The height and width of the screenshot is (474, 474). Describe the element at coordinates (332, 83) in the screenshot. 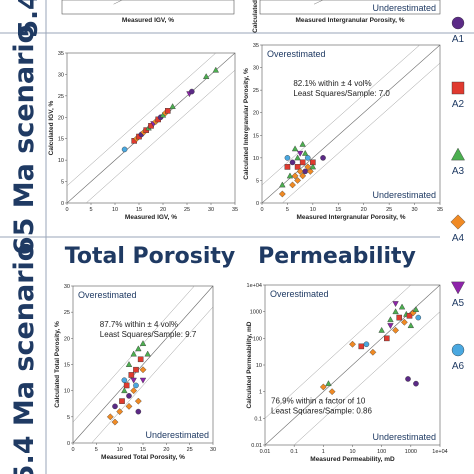

I see `annotation-stat-fit: 82.1% within ± 4 vol%` at that location.